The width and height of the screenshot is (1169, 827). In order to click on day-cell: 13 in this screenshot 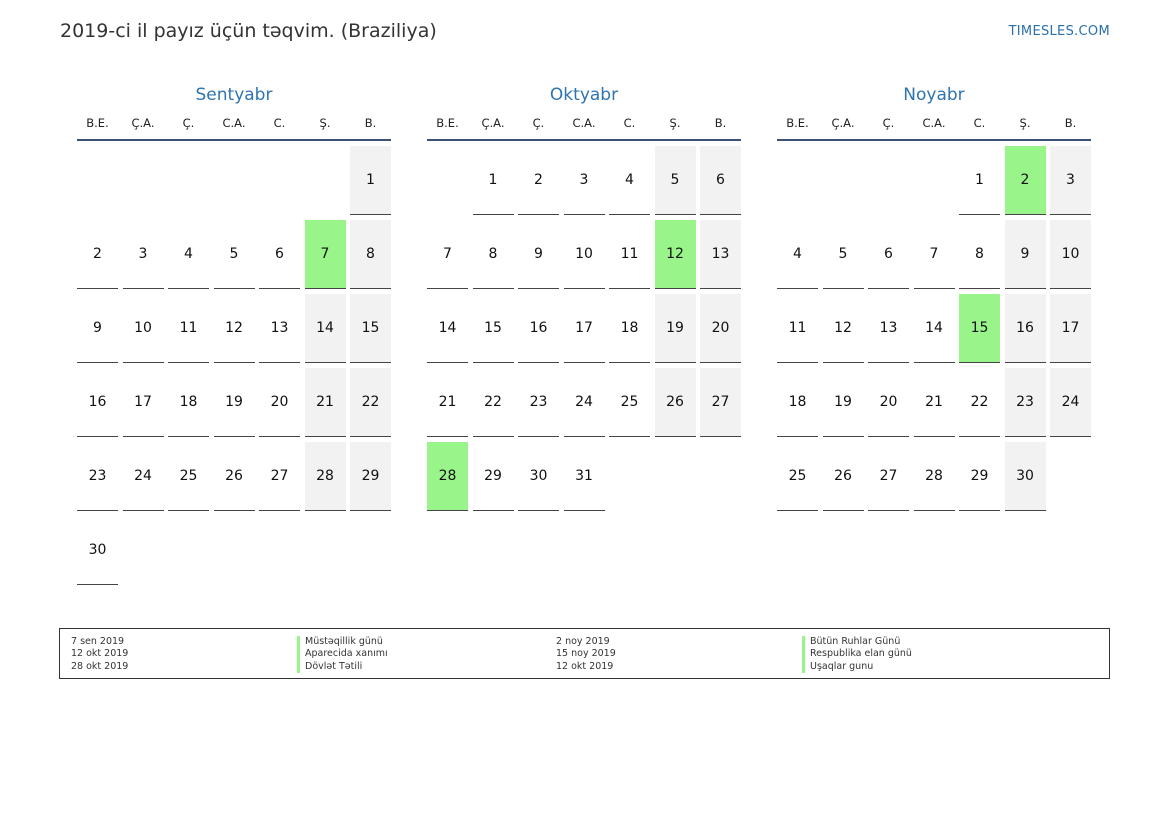, I will do `click(720, 254)`.